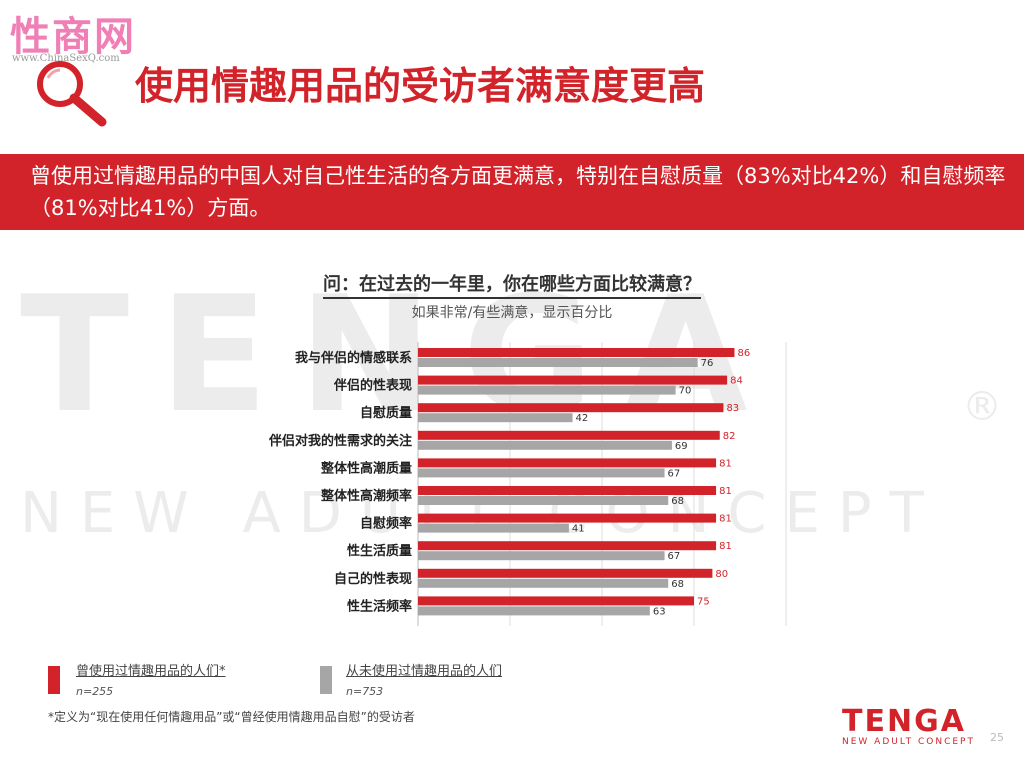 This screenshot has height=768, width=1024. What do you see at coordinates (703, 601) in the screenshot?
I see `data-label: 75` at bounding box center [703, 601].